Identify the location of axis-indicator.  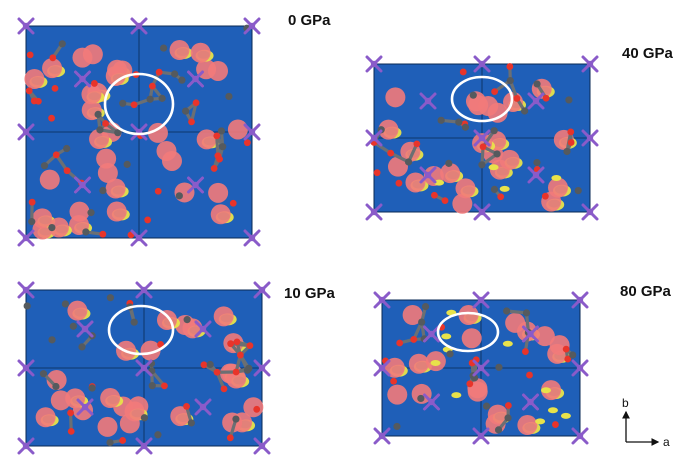
(641, 428).